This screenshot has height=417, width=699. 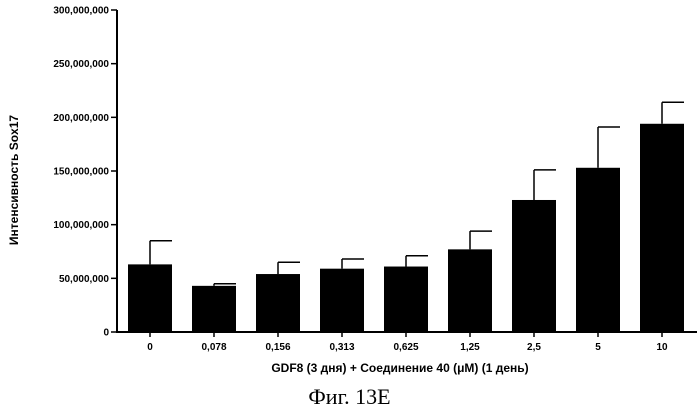 I want to click on y-axis-title: Интенсивность Sox17, so click(x=14, y=180).